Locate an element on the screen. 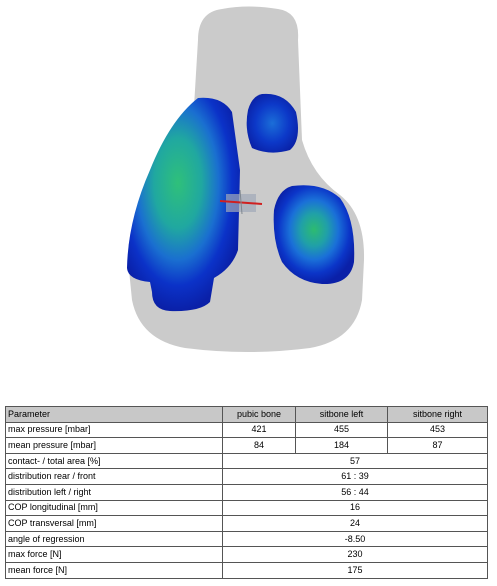 The height and width of the screenshot is (586, 497). table-row: COP longitudinal [mm] 16 is located at coordinates (246, 508).